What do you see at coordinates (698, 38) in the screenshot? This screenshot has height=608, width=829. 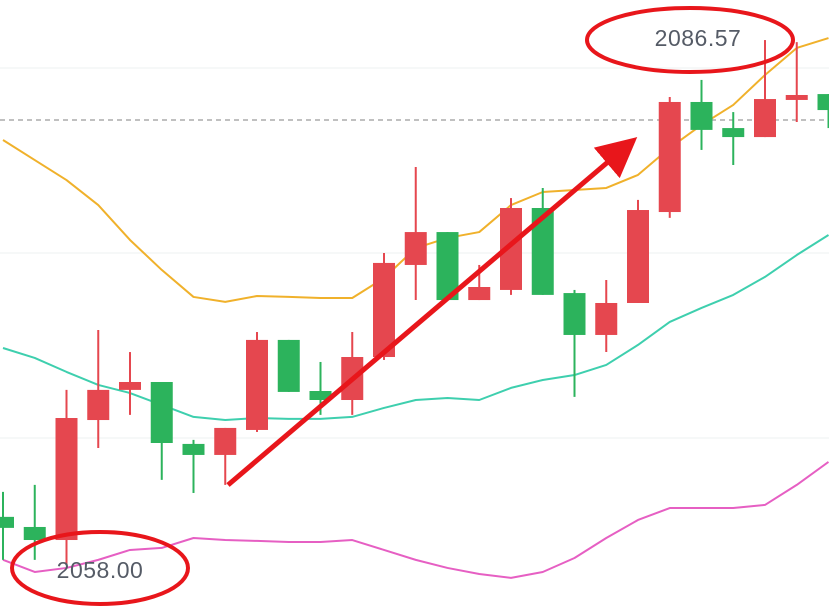 I see `annotation-label: 2086.57` at bounding box center [698, 38].